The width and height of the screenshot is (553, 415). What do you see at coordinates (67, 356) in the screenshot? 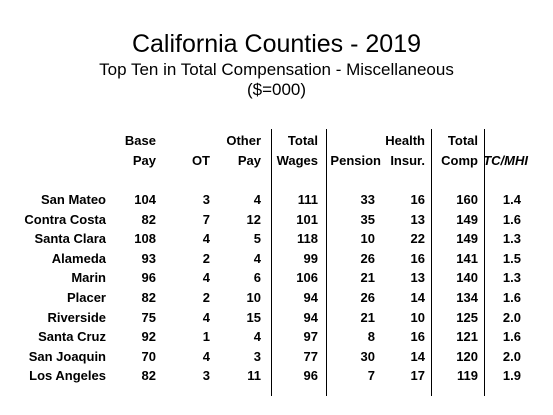
I see `county-name: San Joaquin` at bounding box center [67, 356].